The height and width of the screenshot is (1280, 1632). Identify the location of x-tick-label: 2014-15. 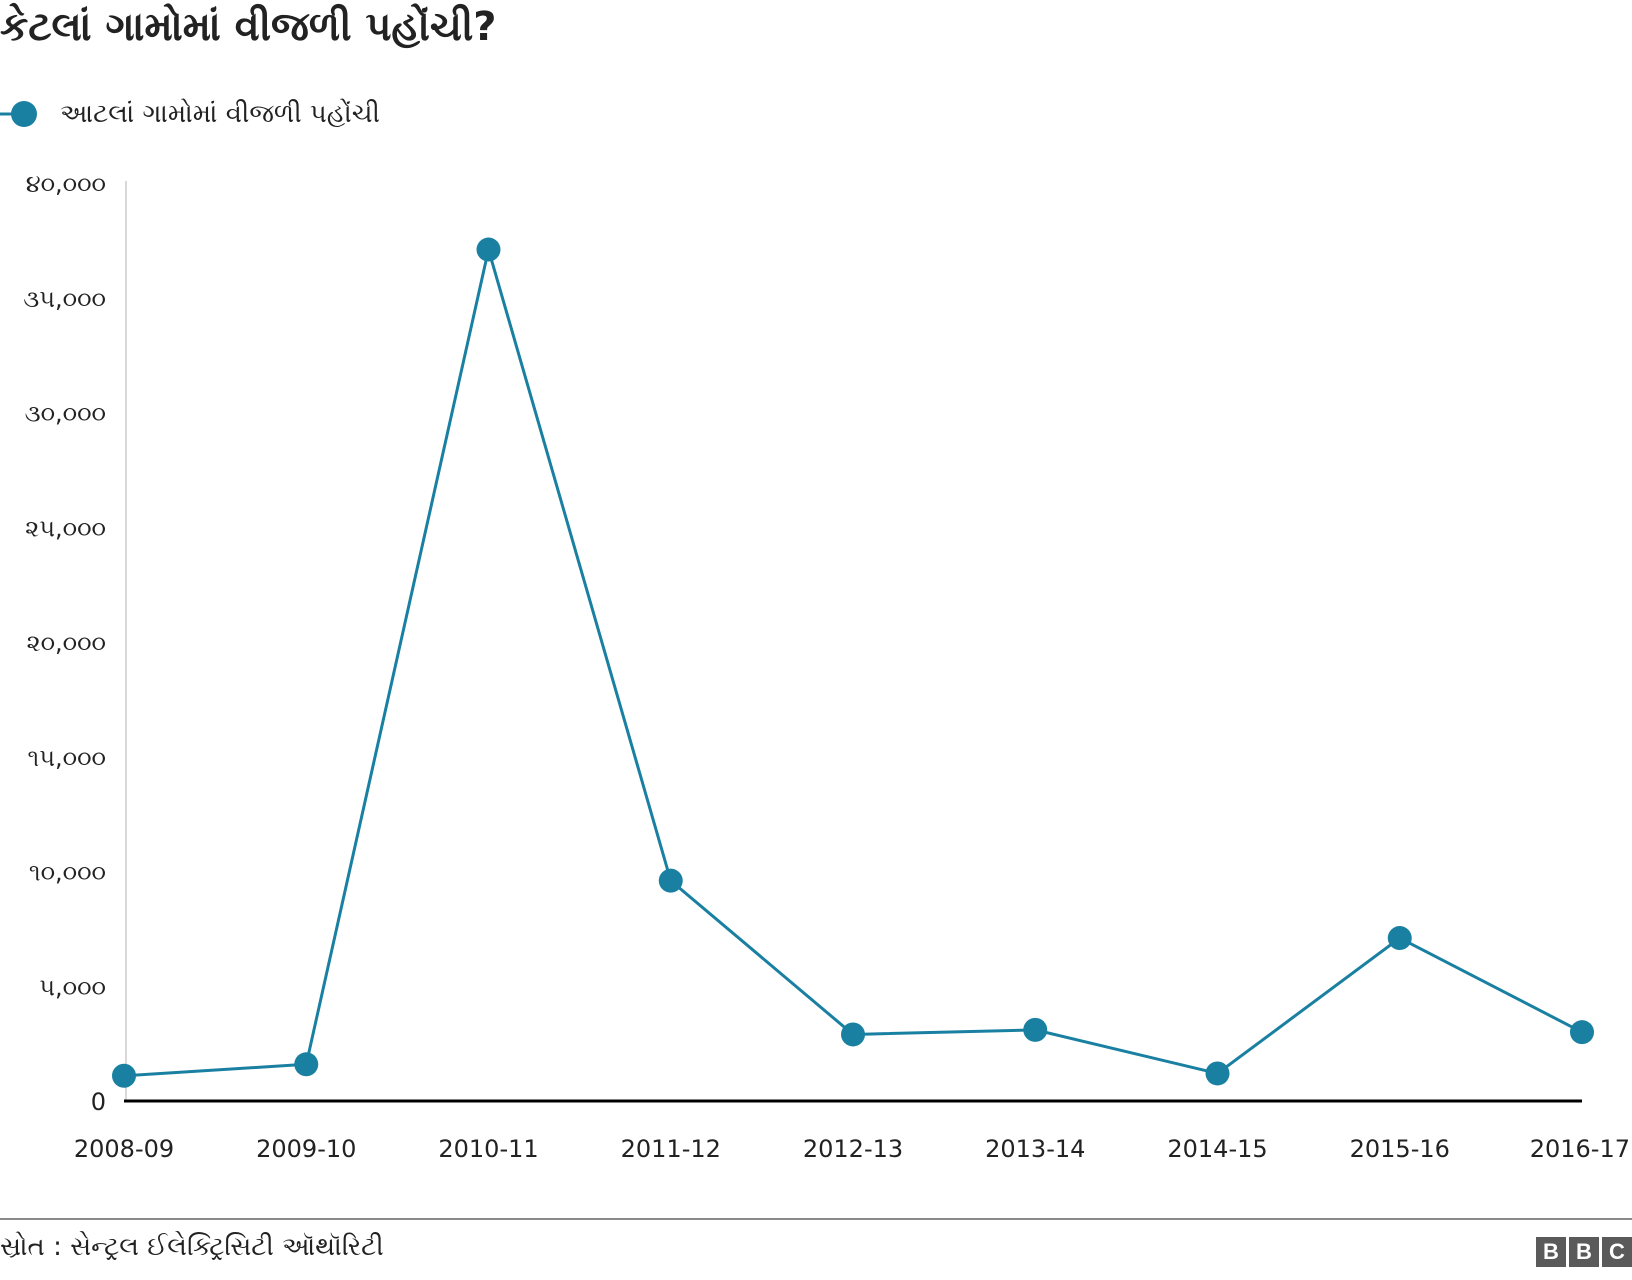
(1217, 1147).